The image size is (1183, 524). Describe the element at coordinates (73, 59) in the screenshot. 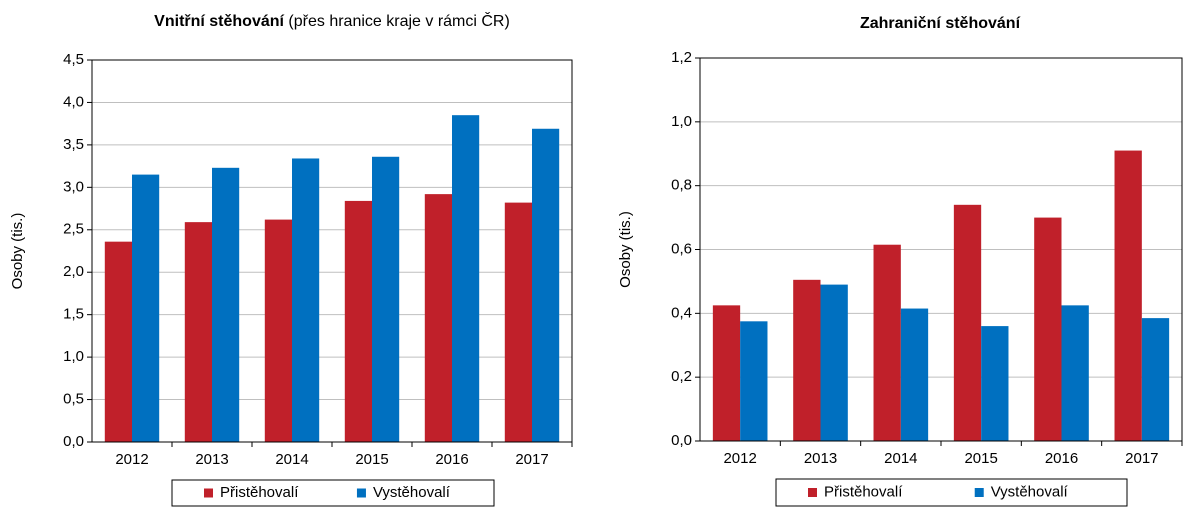

I see `y-tick-label: 4,5` at that location.